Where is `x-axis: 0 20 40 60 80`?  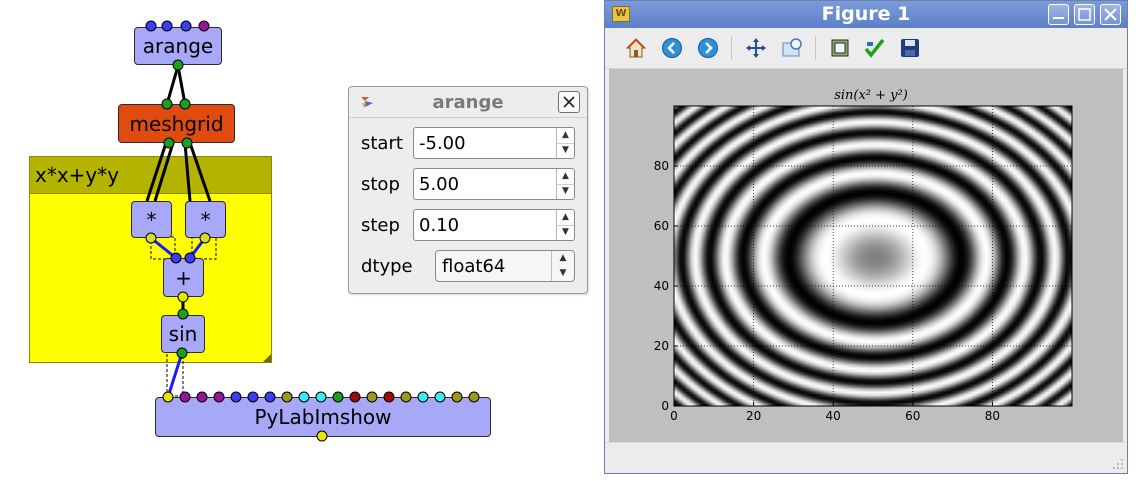 x-axis: 0 20 40 60 80 is located at coordinates (835, 412).